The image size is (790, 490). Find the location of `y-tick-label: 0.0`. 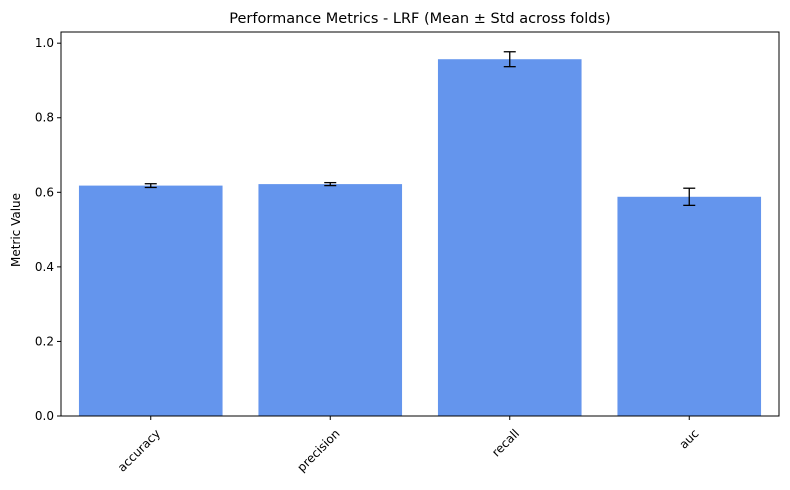

y-tick-label: 0.0 is located at coordinates (44, 416).